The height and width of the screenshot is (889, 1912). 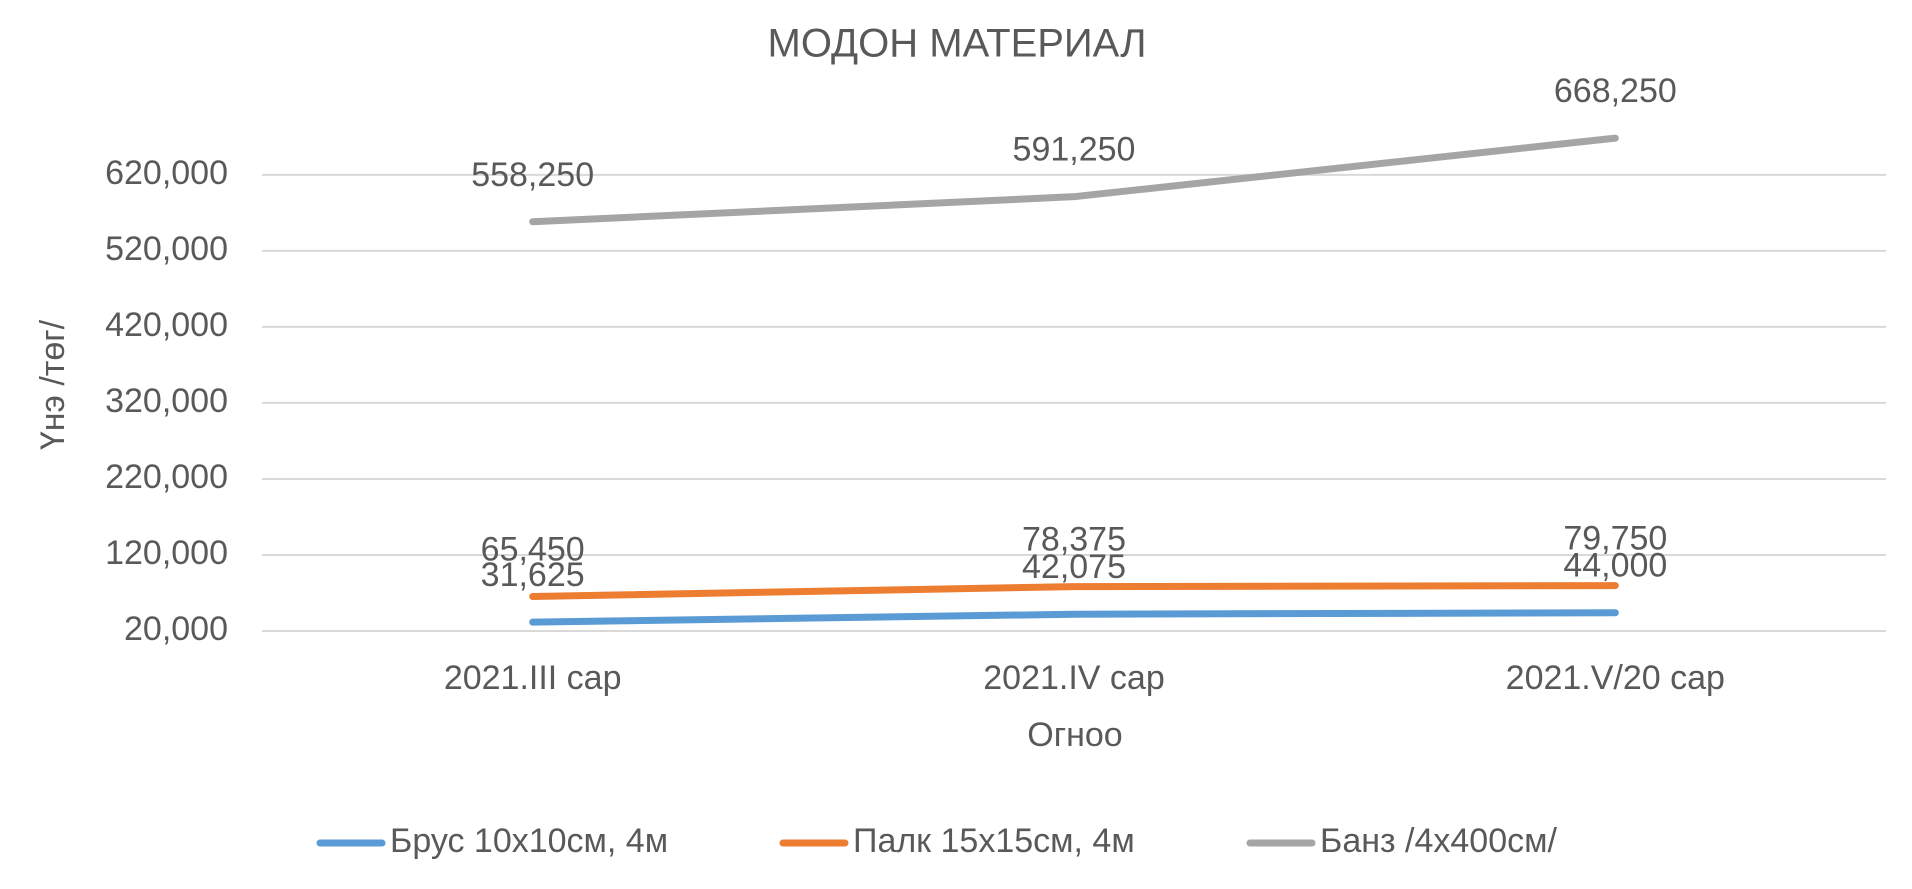 What do you see at coordinates (1074, 540) in the screenshot?
I see `data-label: 78,375` at bounding box center [1074, 540].